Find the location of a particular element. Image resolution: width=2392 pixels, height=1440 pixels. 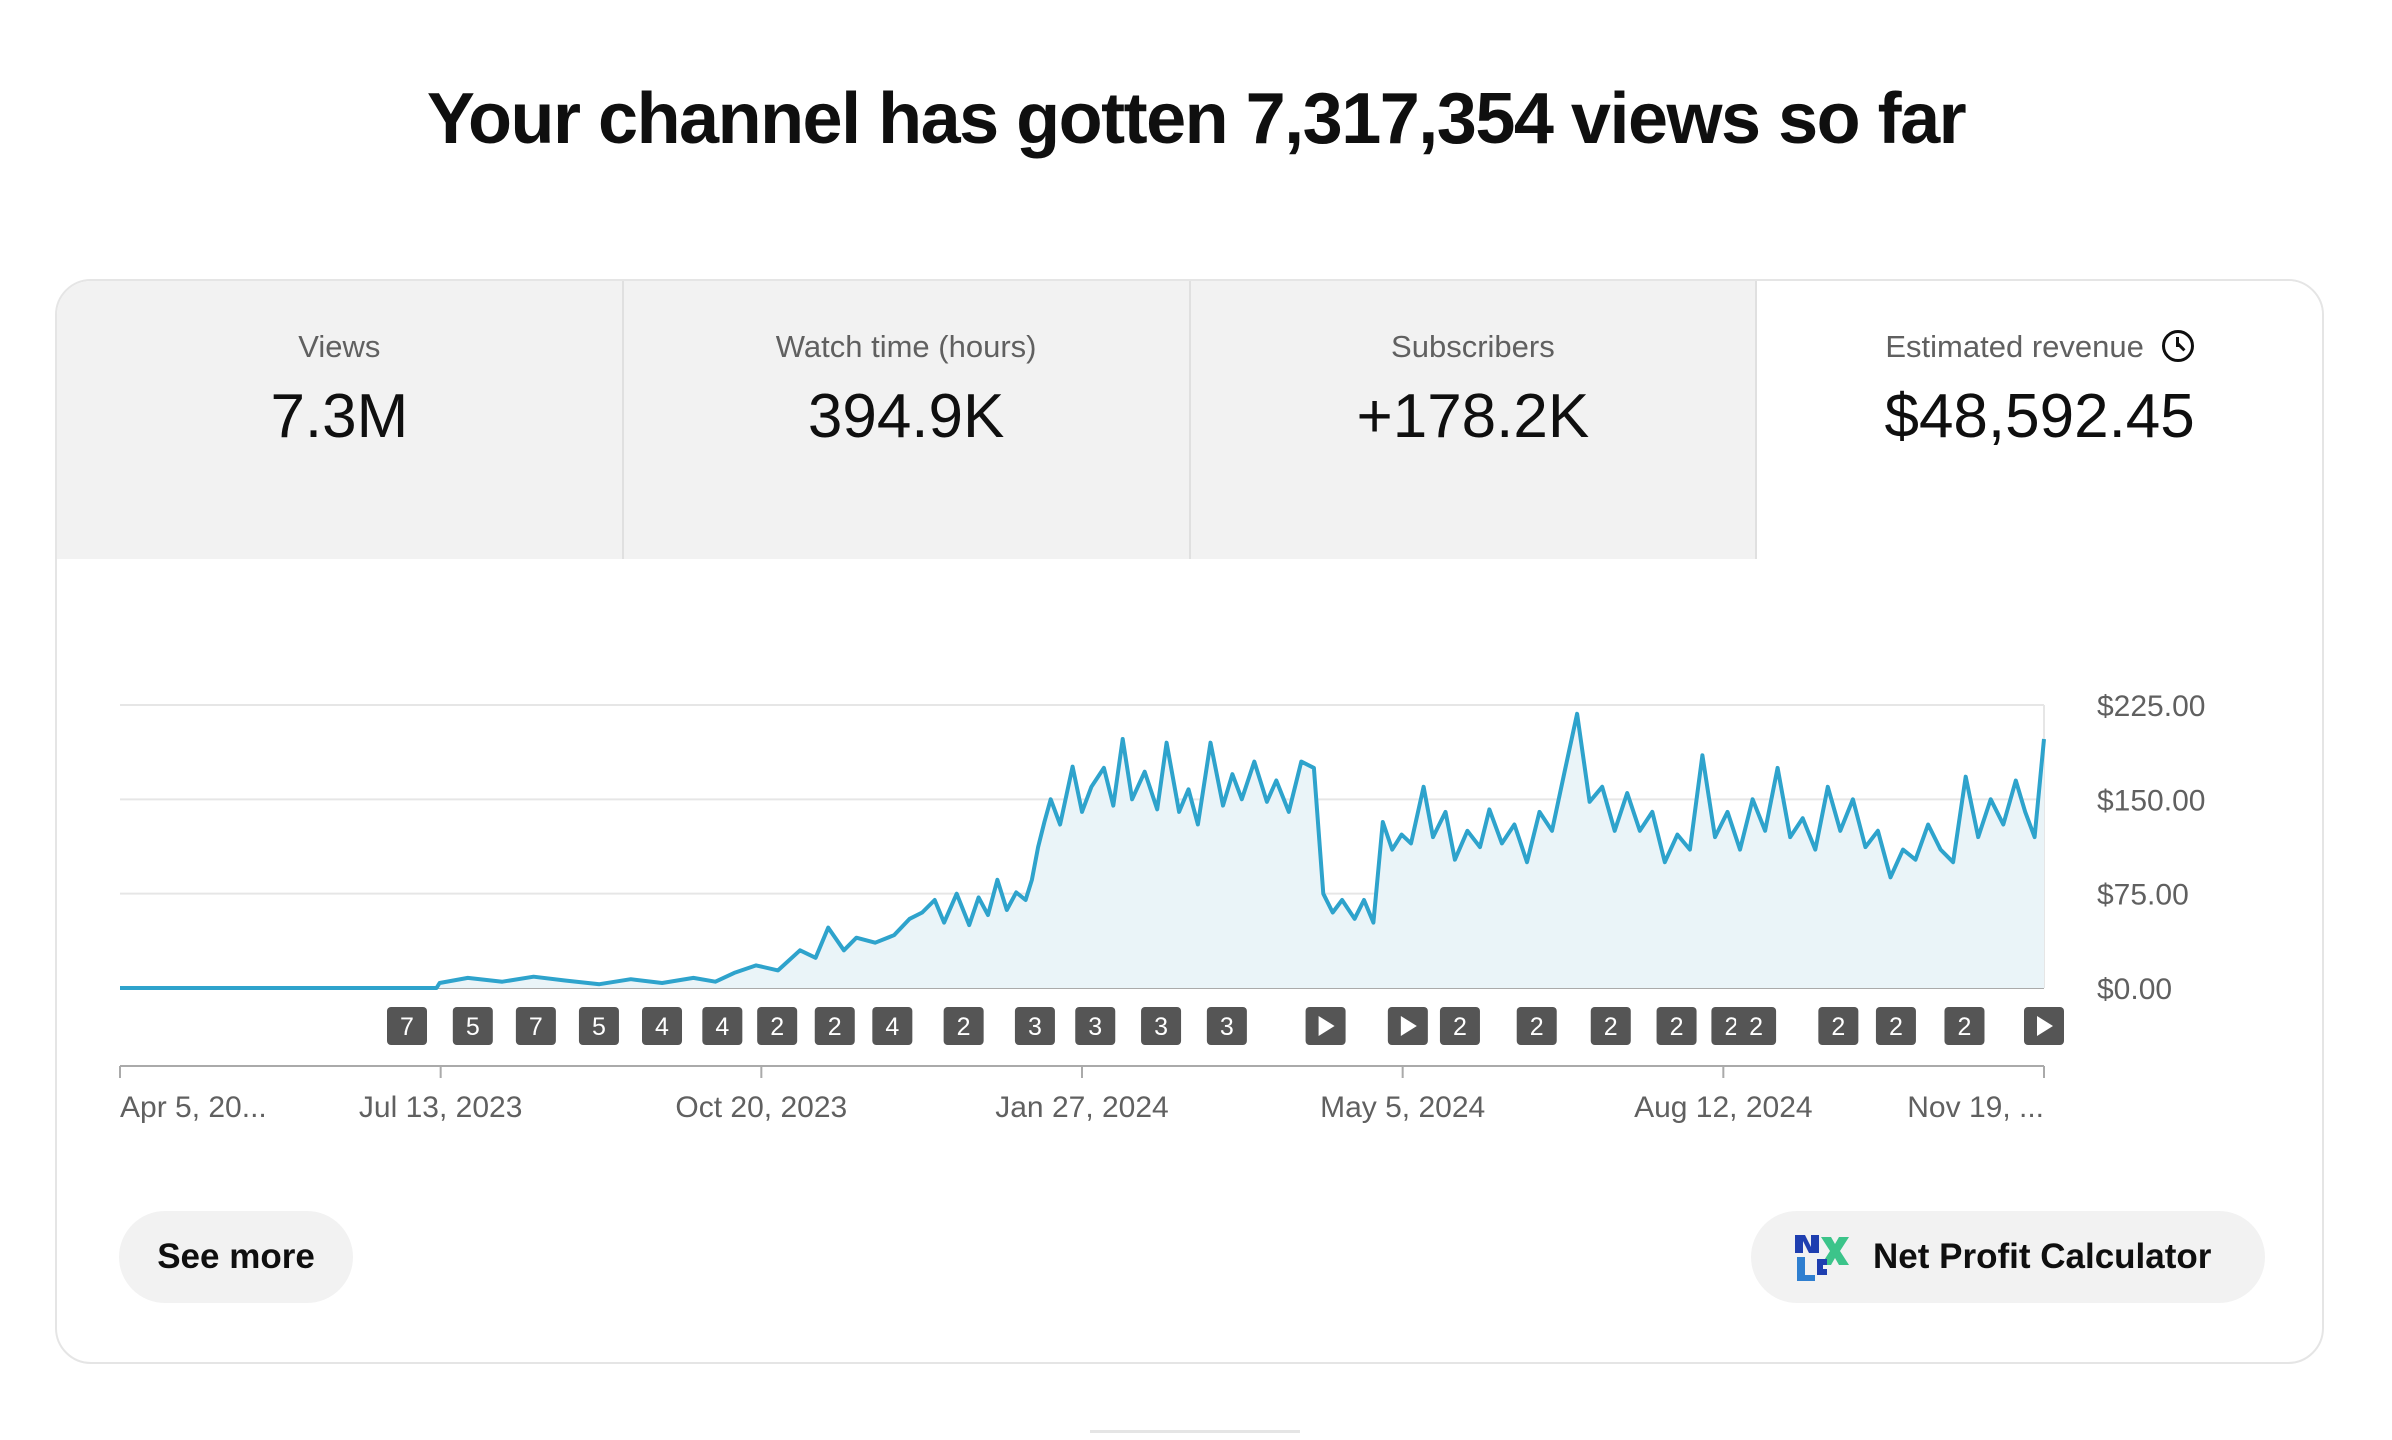

bottom-divider is located at coordinates (1195, 1431).